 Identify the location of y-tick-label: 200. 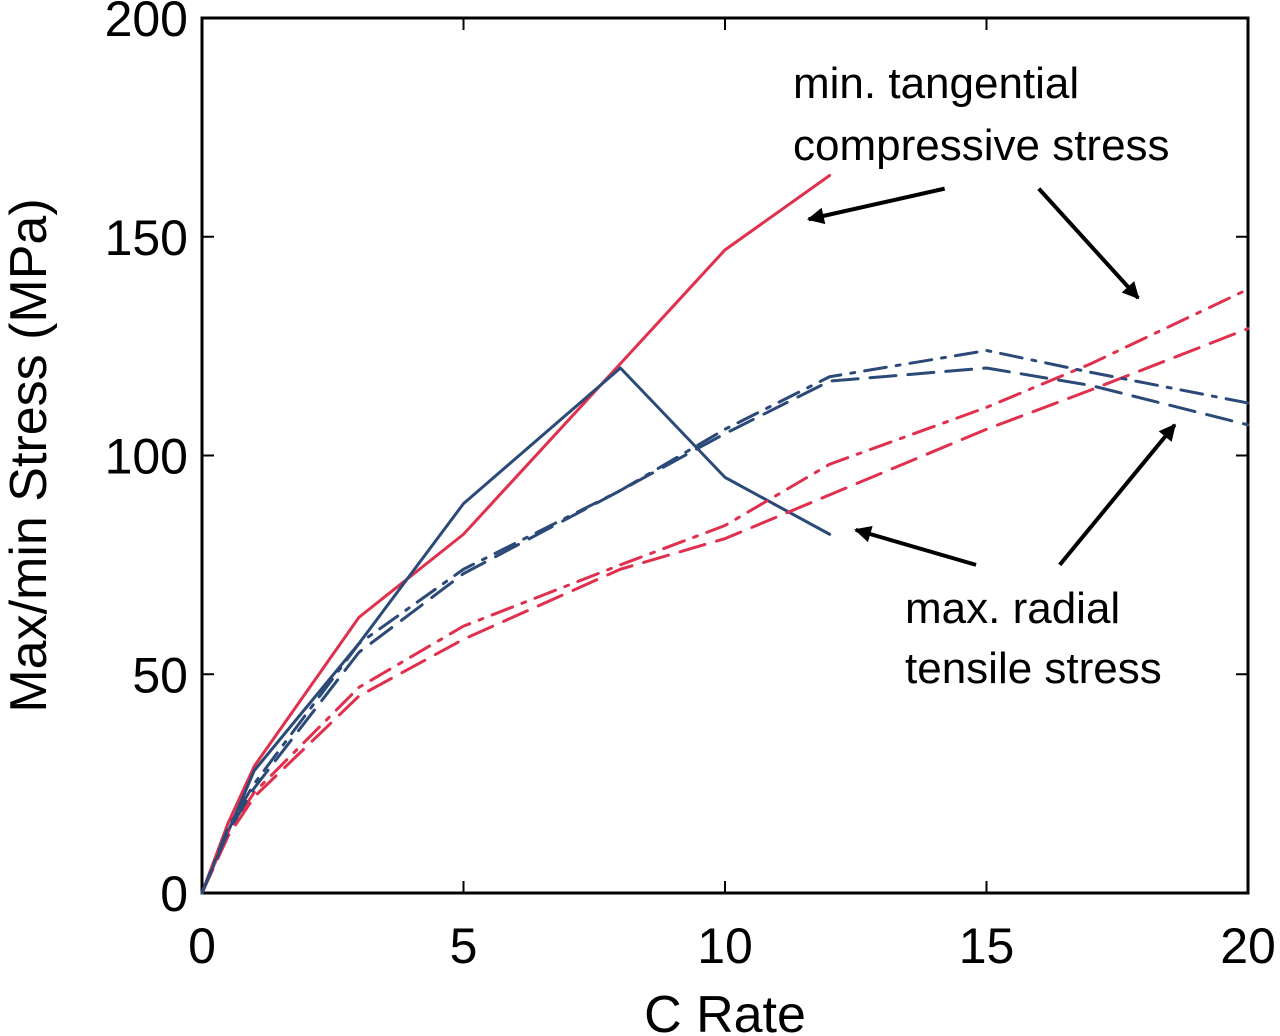
(146, 23).